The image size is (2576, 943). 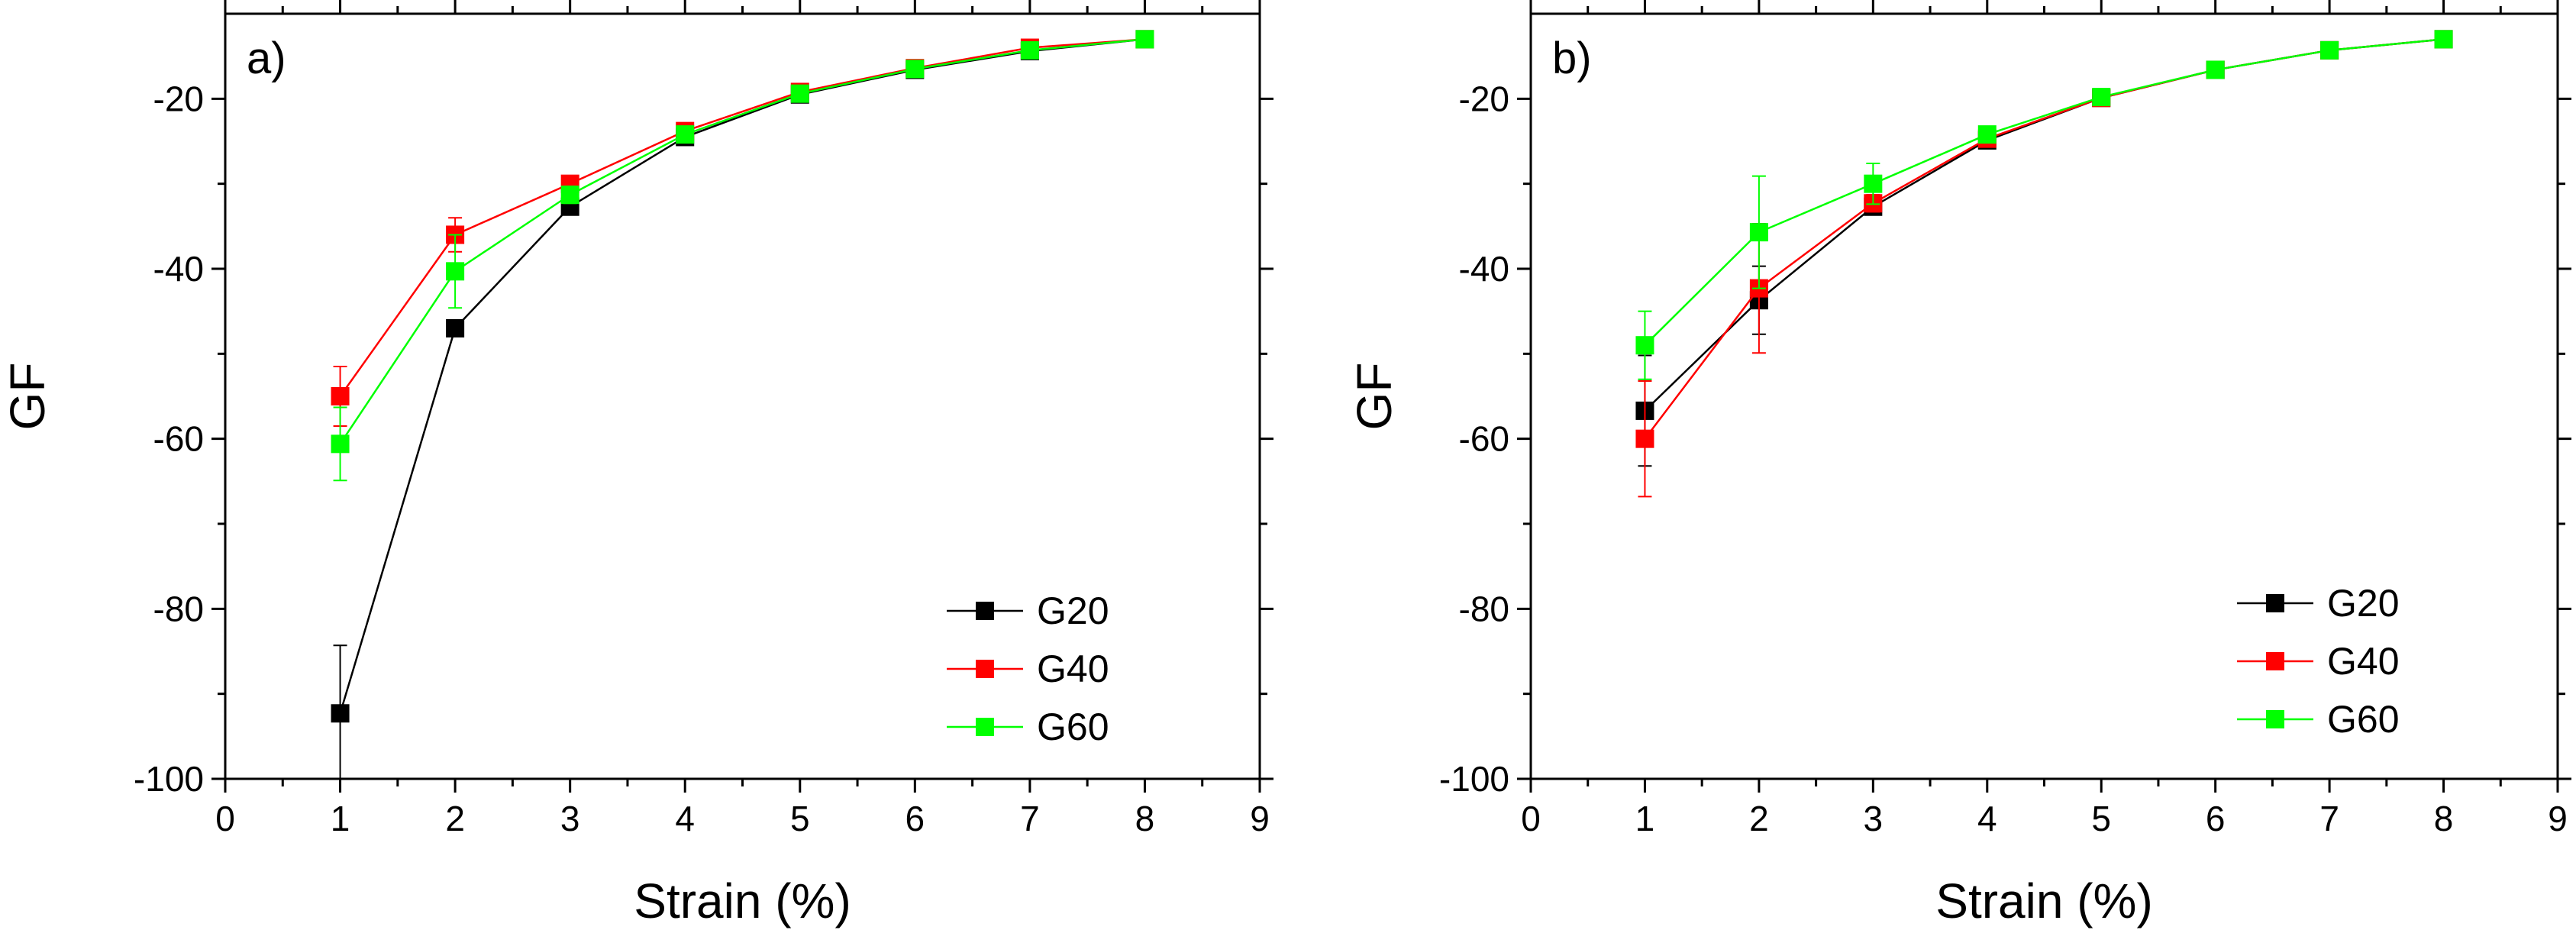 I want to click on panel-label: a), so click(x=266, y=59).